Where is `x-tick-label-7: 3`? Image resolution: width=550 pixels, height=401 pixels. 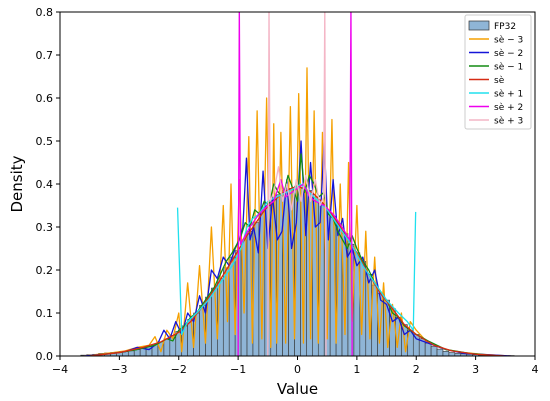
x-tick-label-7: 3 is located at coordinates (475, 369).